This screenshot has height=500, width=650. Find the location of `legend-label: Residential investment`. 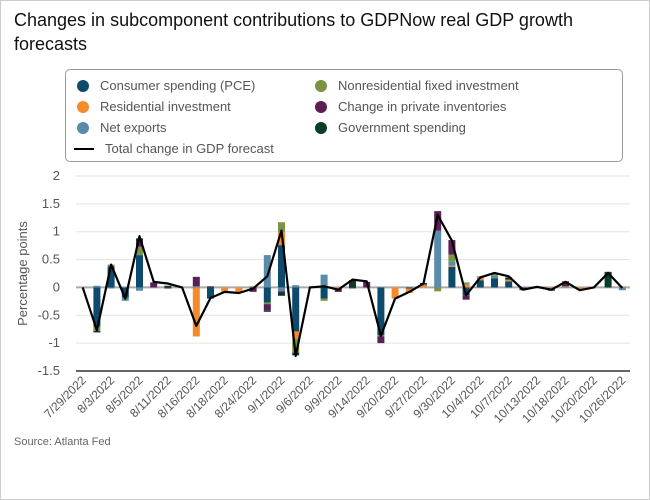

legend-label: Residential investment is located at coordinates (165, 106).